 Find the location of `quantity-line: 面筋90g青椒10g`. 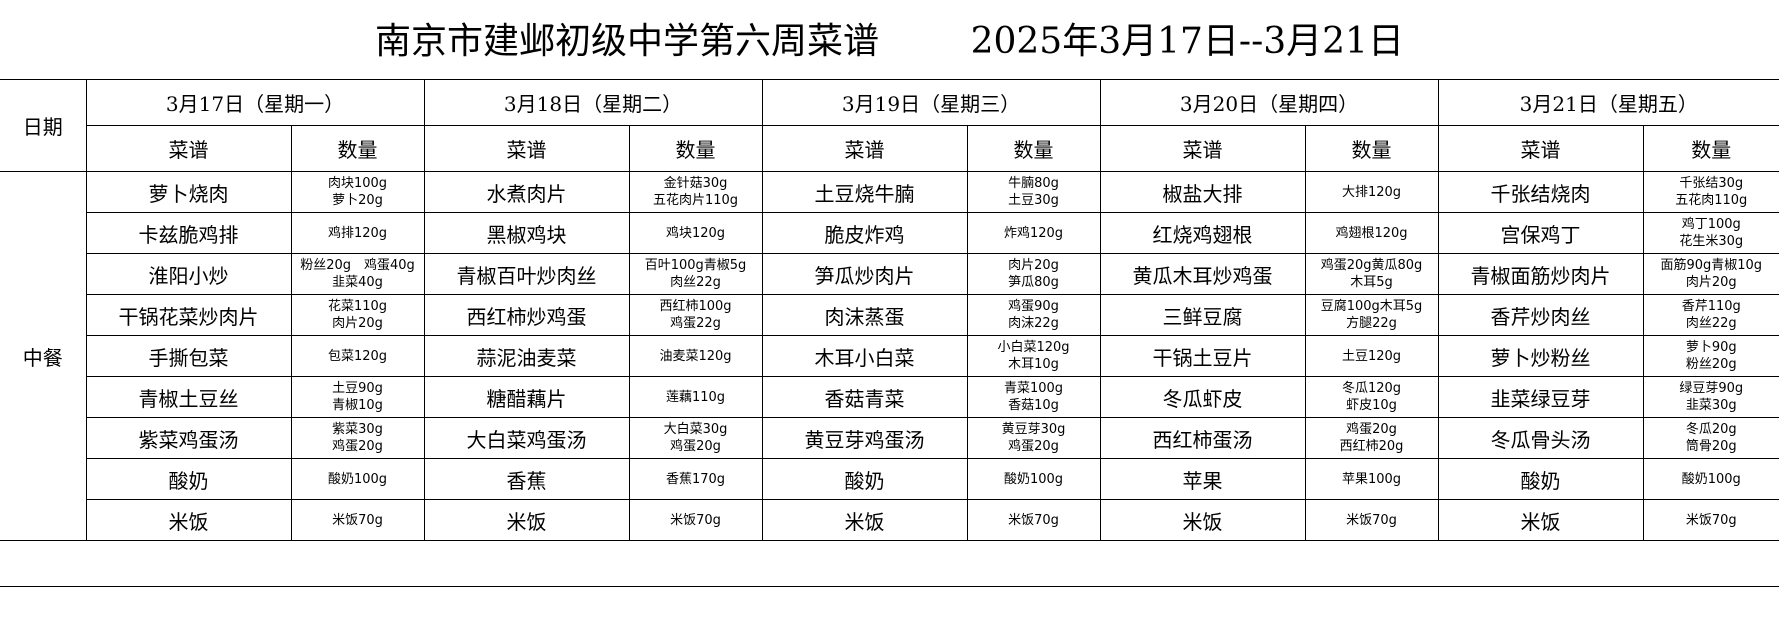

quantity-line: 面筋90g青椒10g is located at coordinates (1711, 265).